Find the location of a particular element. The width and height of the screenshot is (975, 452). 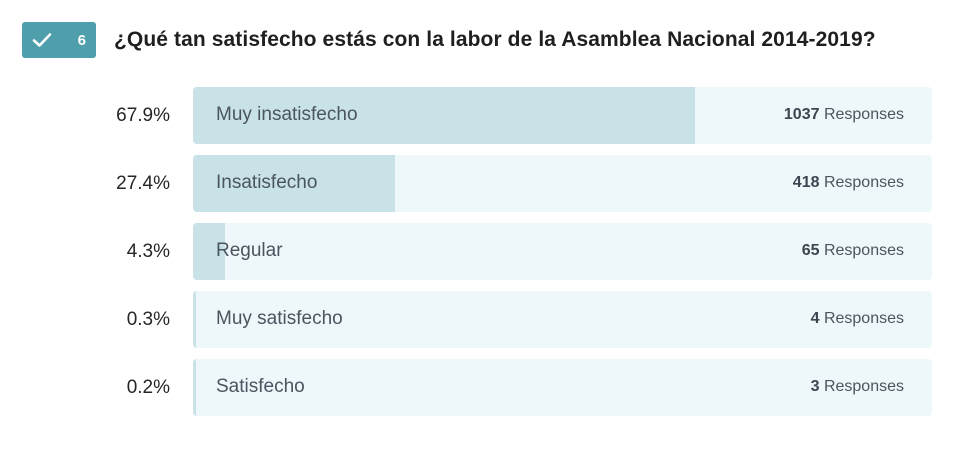

bar-responses: 418 Responses is located at coordinates (848, 183).